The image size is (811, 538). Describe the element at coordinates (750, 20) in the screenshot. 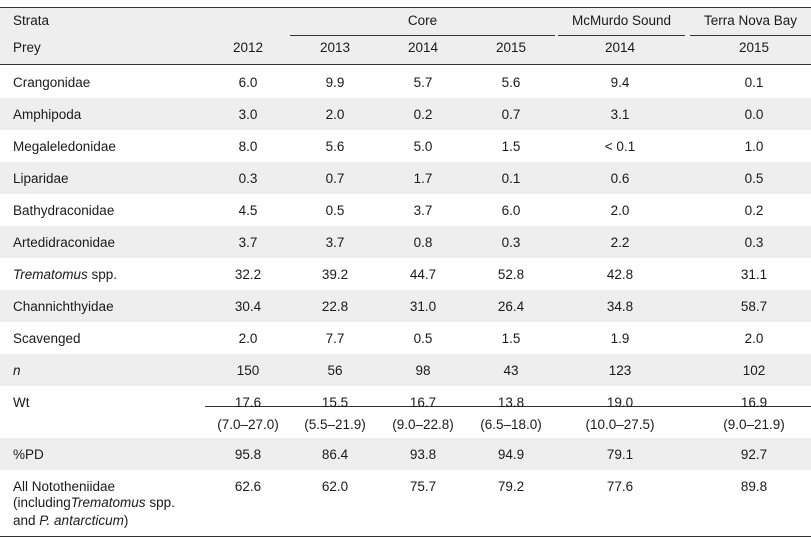

I see `group-label-terranova: Terra Nova Bay` at that location.